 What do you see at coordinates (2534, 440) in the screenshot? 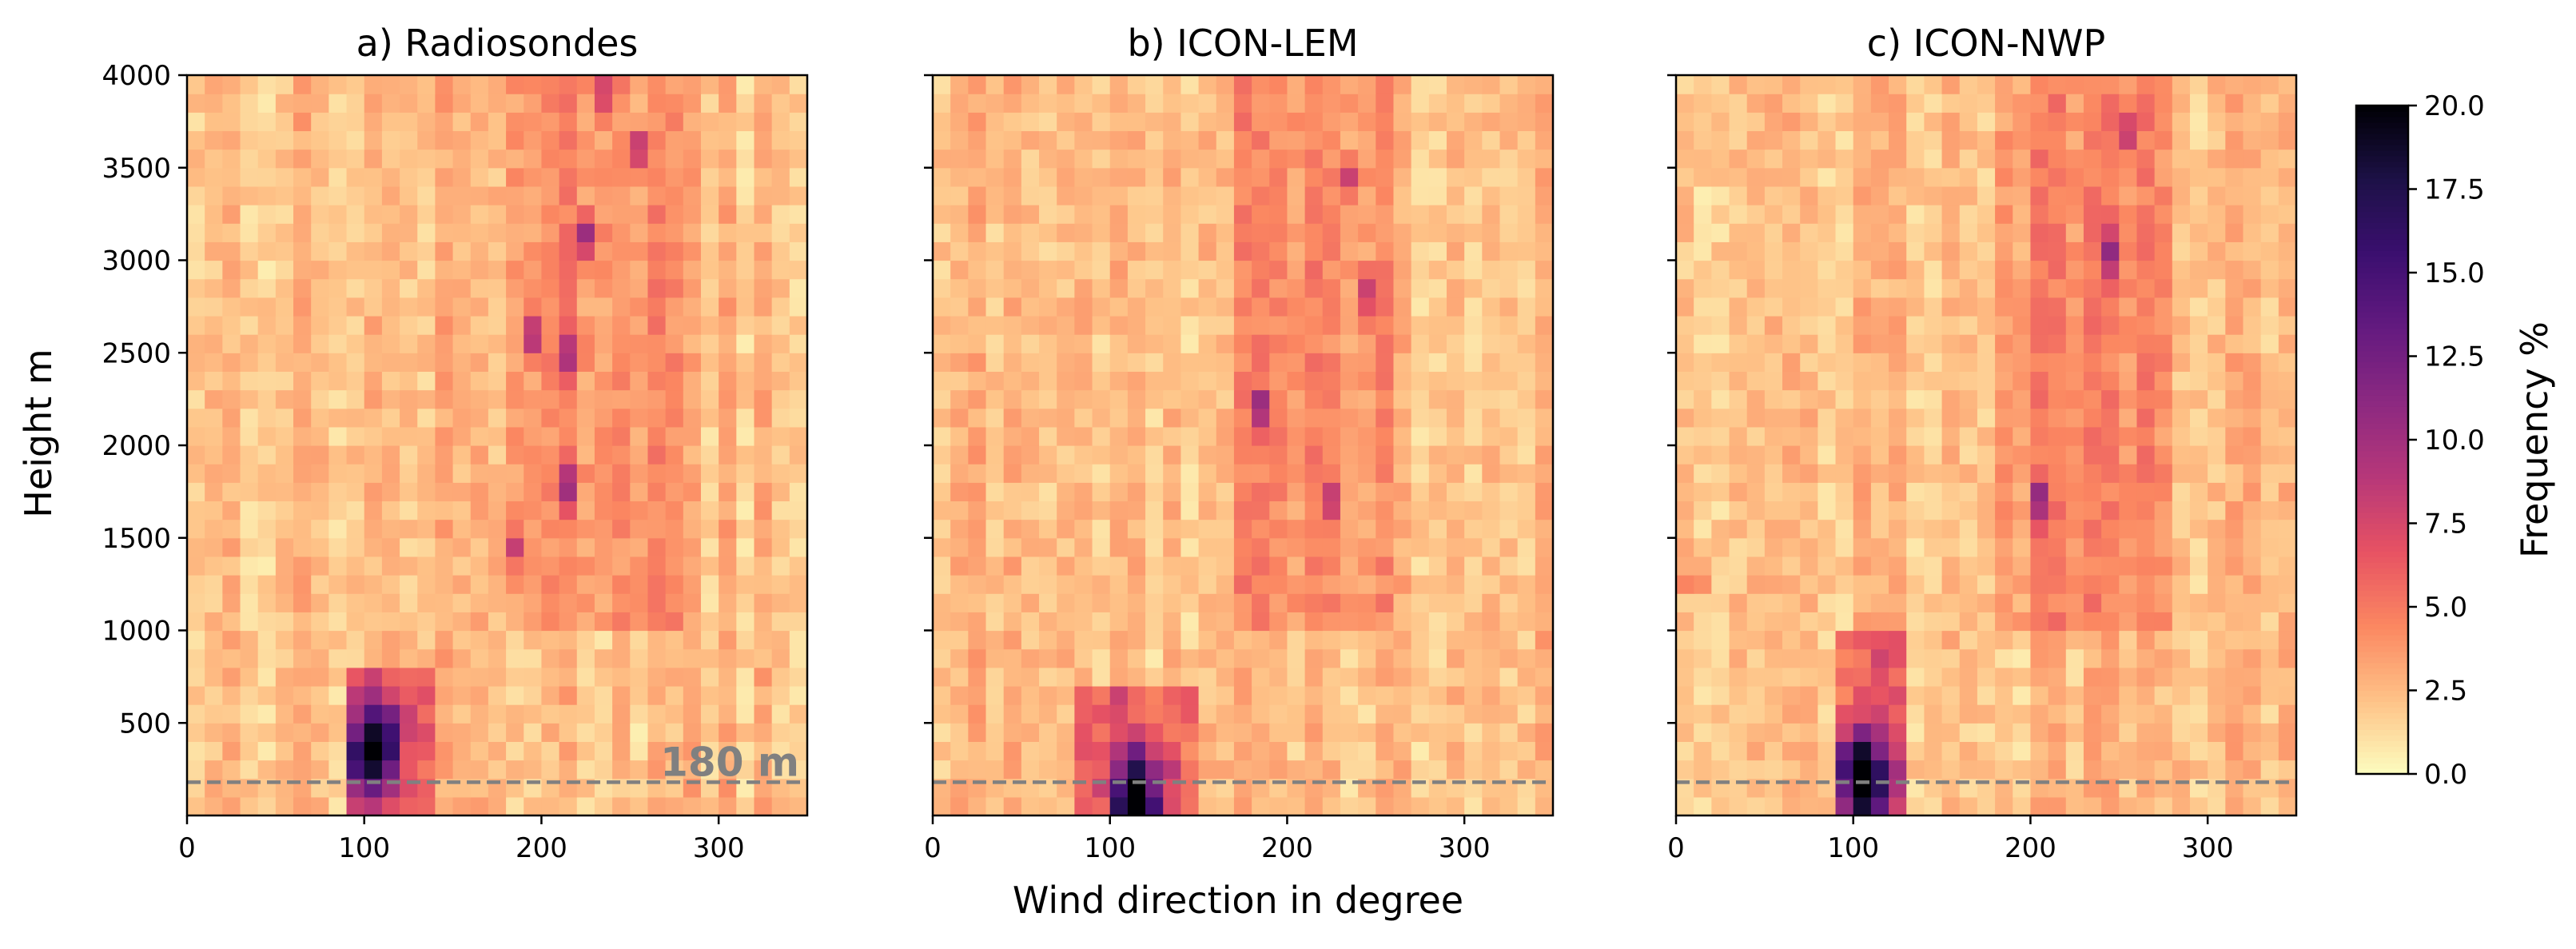
I see `colorbar-label: Frequency %` at bounding box center [2534, 440].